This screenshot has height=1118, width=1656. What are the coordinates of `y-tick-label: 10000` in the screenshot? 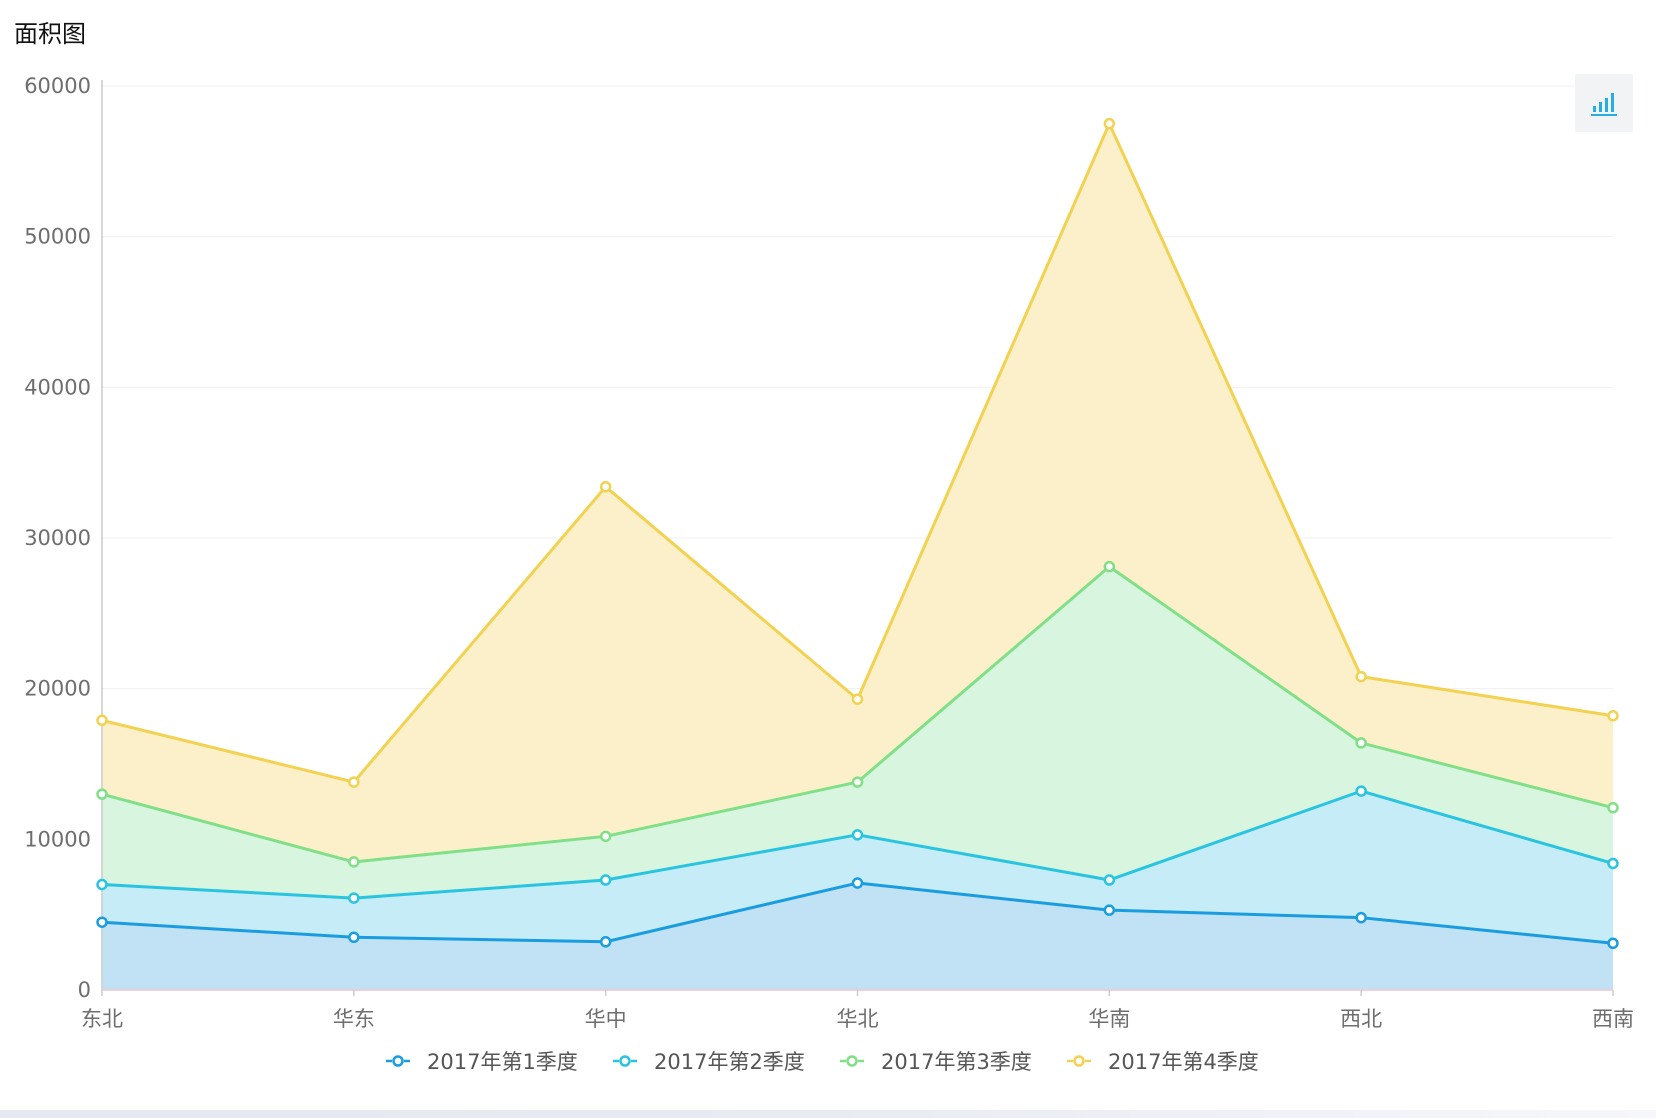 It's located at (57, 839).